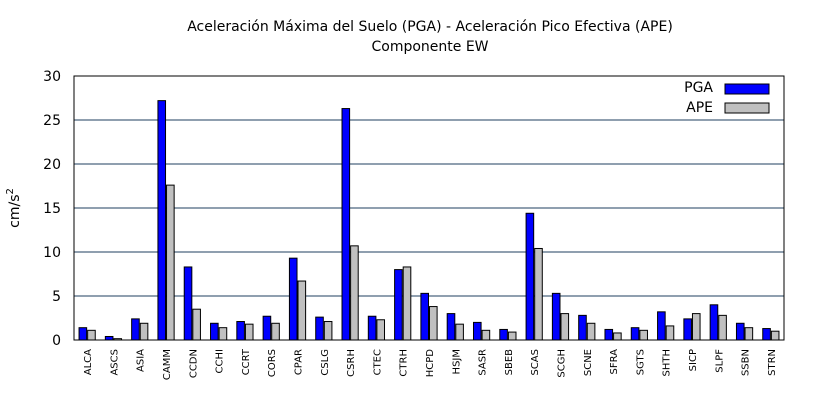 This screenshot has height=400, width=820. I want to click on x-tick-label: CCDN, so click(193, 363).